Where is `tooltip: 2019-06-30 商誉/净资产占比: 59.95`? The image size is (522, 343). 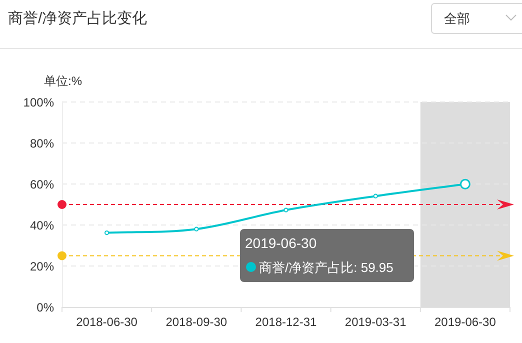 tooltip: 2019-06-30 商誉/净资产占比: 59.95 is located at coordinates (327, 255).